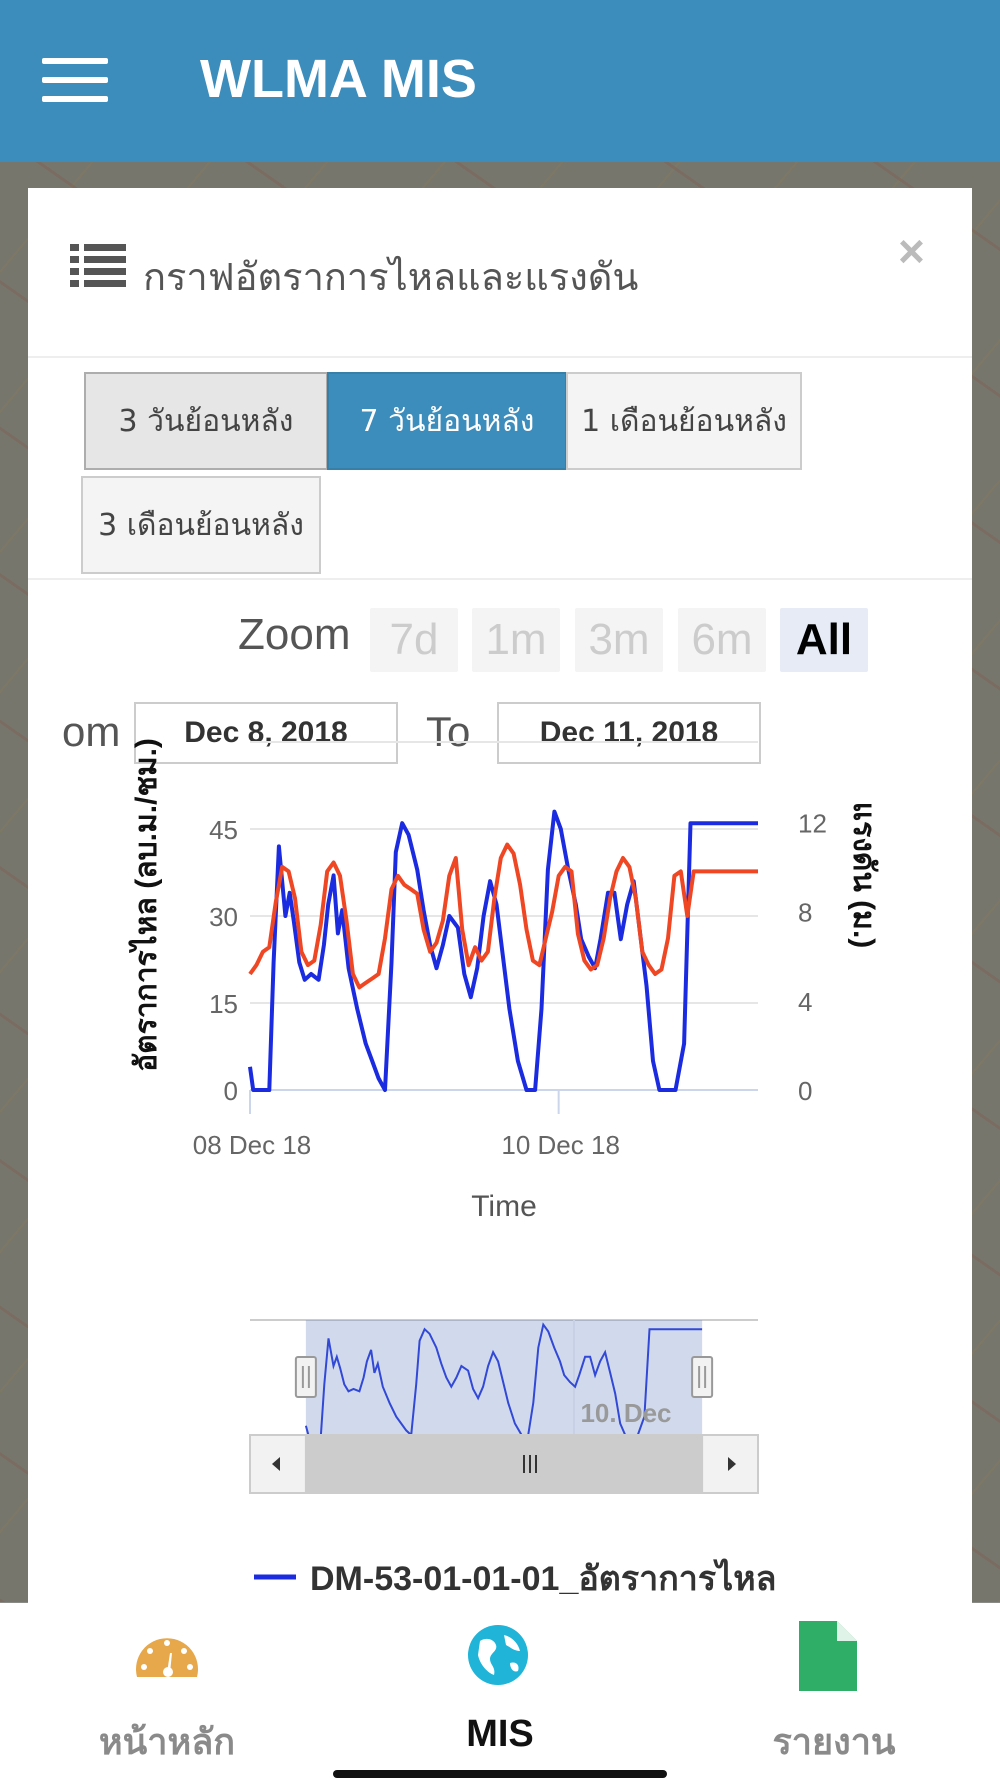  I want to click on nav-home: หน้าหลัก, so click(167, 1690).